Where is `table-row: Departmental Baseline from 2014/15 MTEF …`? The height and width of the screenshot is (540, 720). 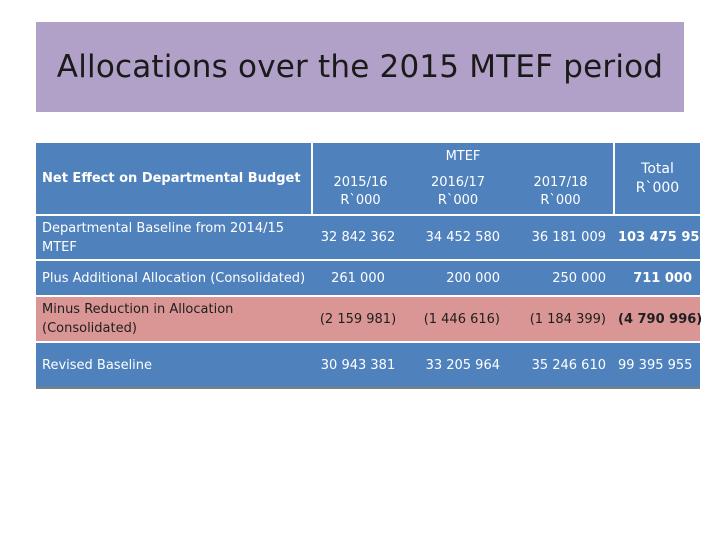
table-row: Departmental Baseline from 2014/15 MTEF … is located at coordinates (372, 237).